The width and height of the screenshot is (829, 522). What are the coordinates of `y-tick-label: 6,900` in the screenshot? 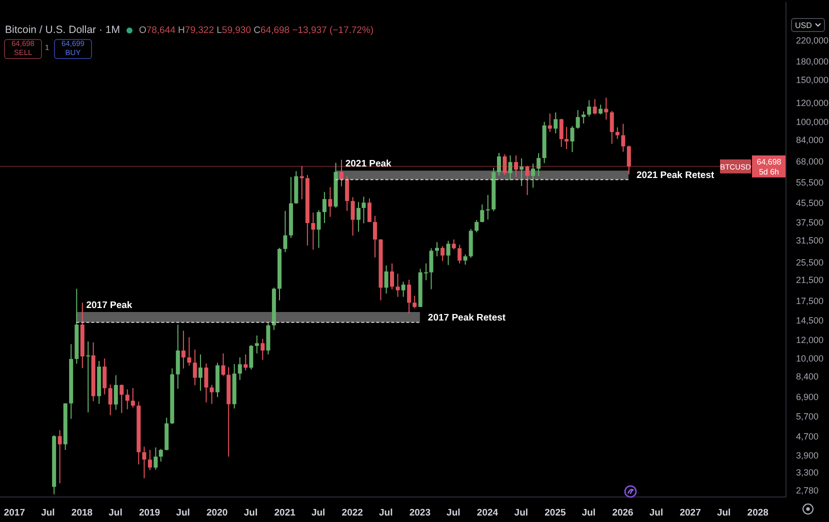 It's located at (807, 397).